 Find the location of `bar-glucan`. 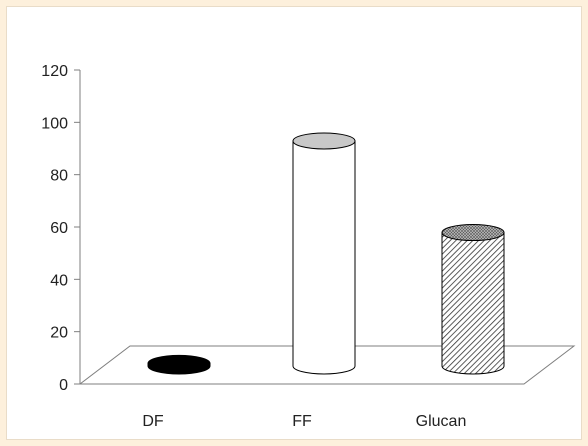

bar-glucan is located at coordinates (473, 299).